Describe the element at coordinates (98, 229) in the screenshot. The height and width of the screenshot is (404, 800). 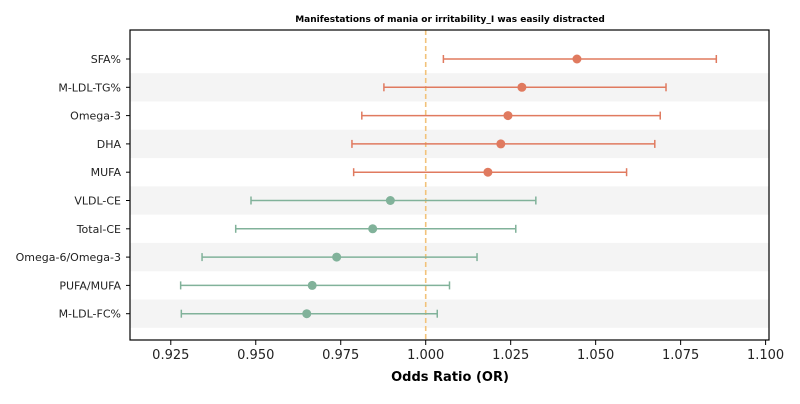
I see `row-label: Total-CE` at that location.